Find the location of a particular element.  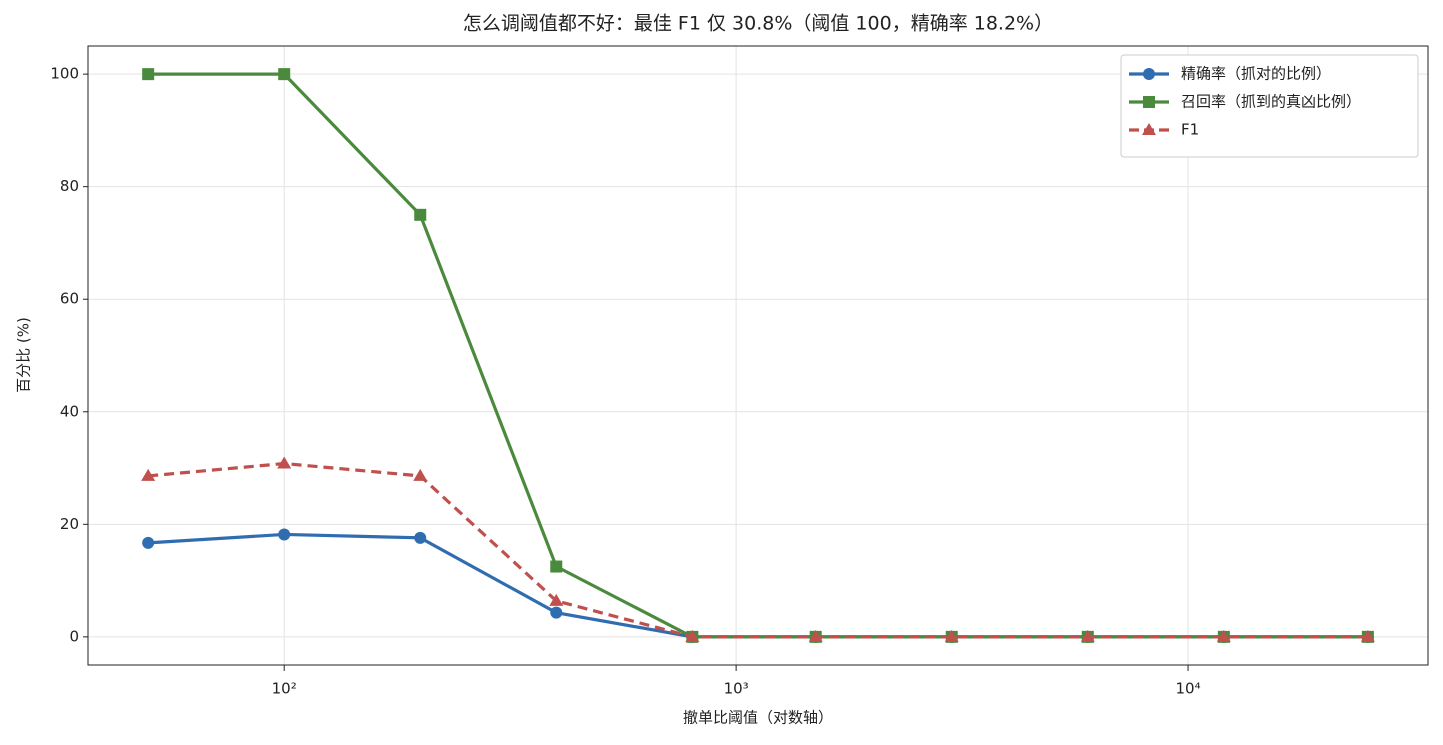

legend-box is located at coordinates (1269, 106).